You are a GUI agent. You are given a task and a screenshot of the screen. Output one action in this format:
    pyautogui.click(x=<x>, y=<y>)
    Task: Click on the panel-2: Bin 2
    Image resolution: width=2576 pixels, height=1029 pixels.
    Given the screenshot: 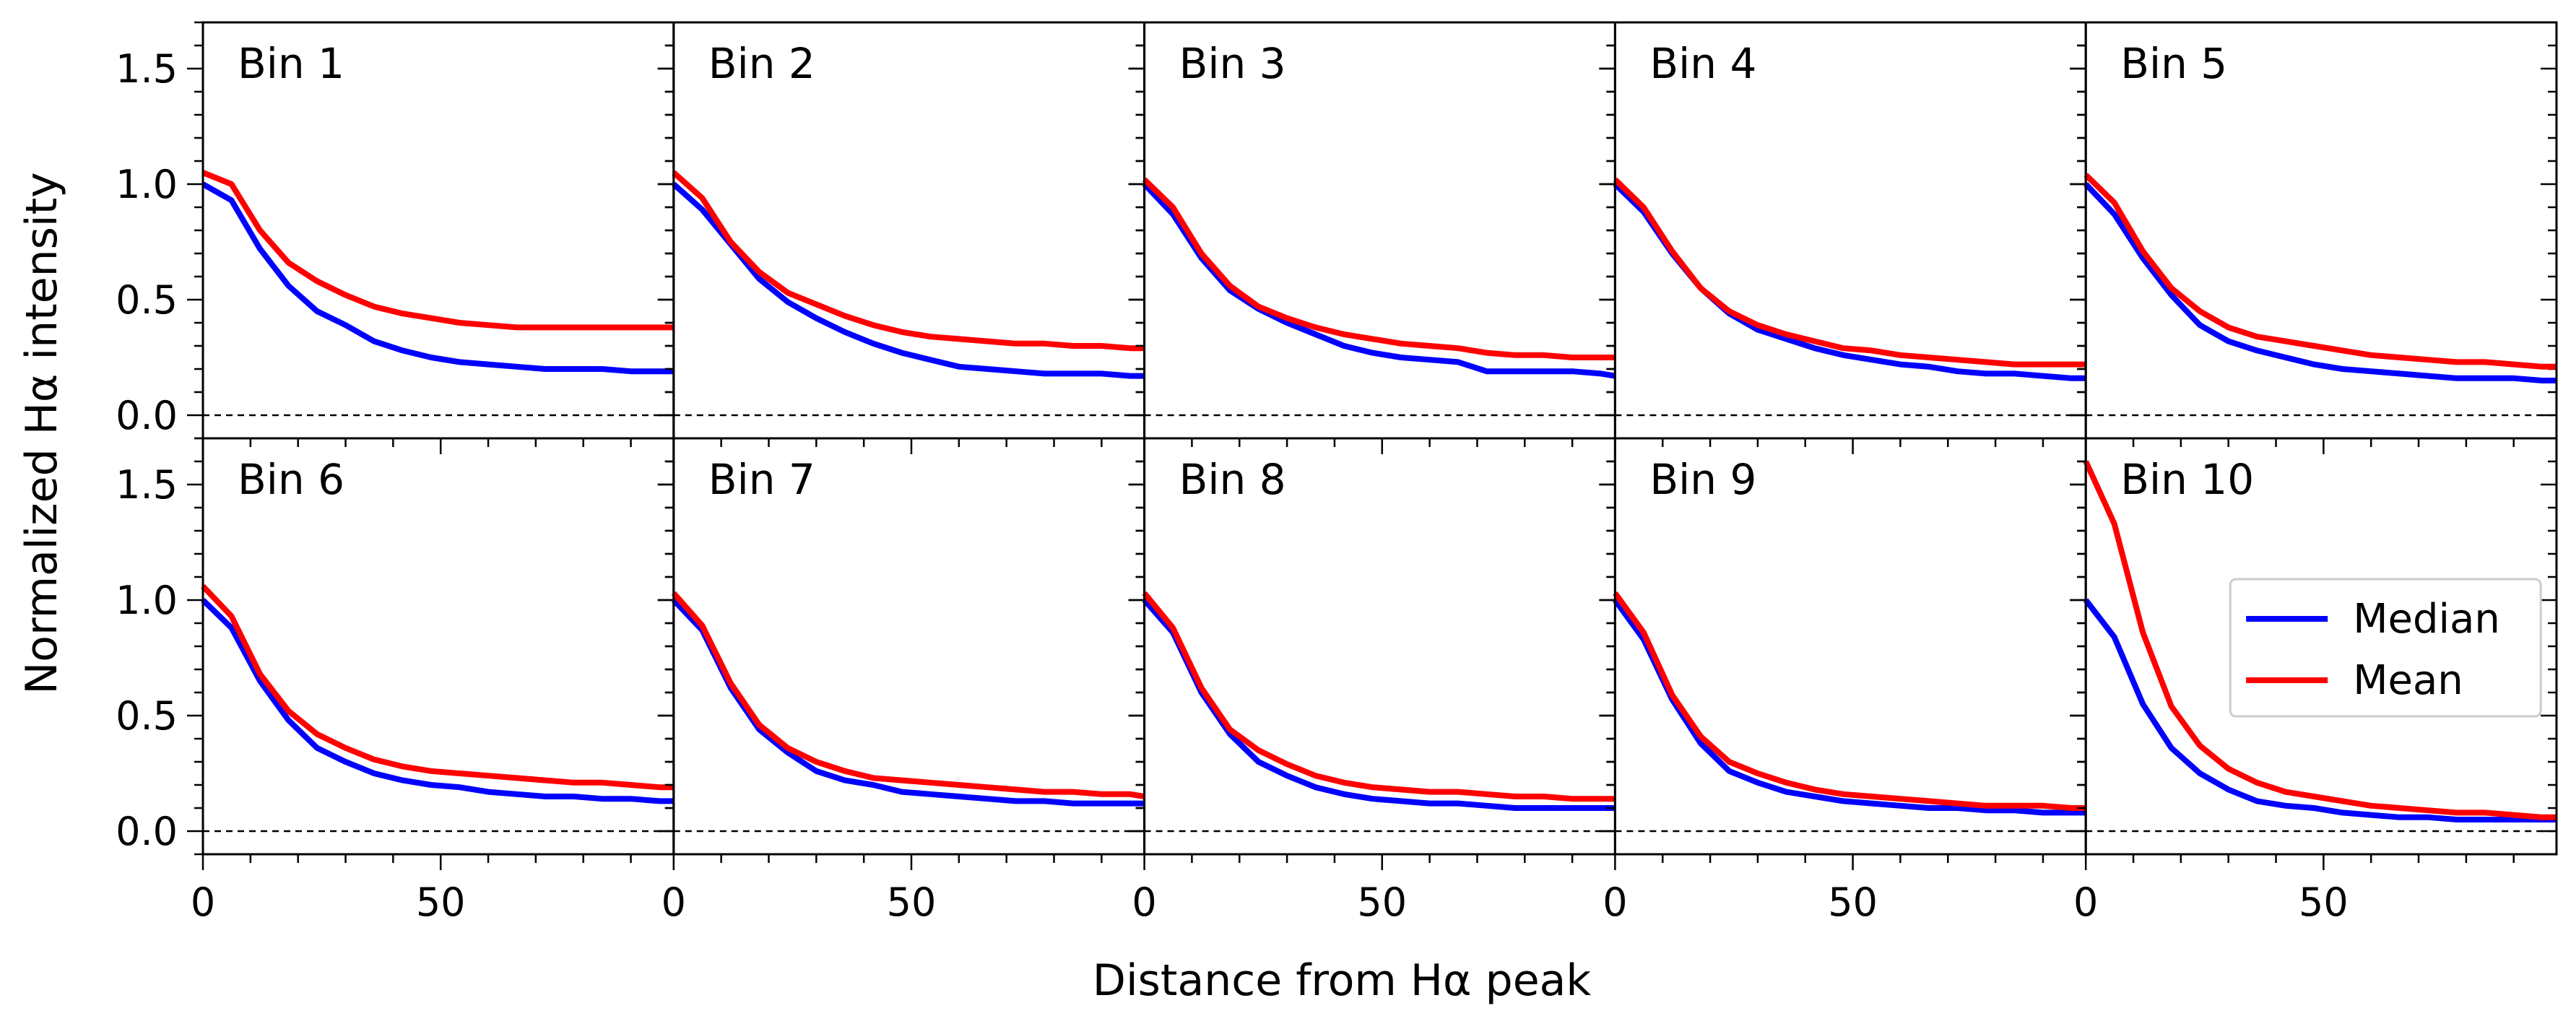 What is the action you would take?
    pyautogui.click(x=901, y=238)
    